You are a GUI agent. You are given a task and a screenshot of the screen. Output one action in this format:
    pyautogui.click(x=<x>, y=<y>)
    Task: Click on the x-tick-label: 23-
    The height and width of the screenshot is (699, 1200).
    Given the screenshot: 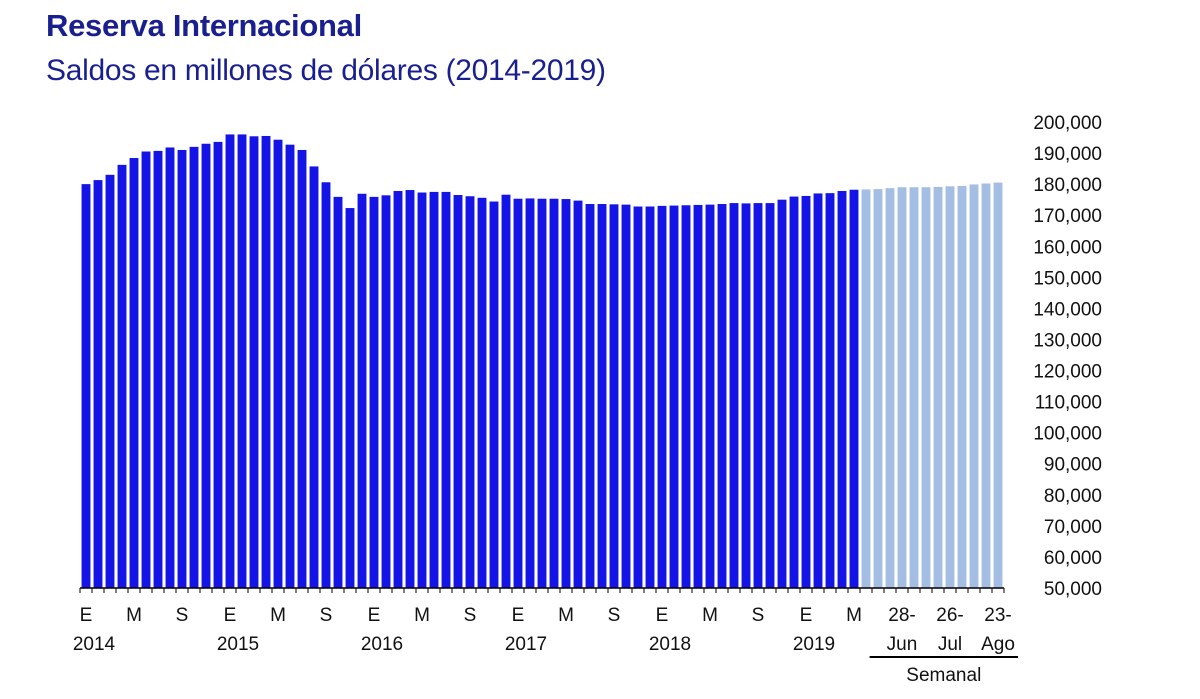 What is the action you would take?
    pyautogui.click(x=997, y=615)
    